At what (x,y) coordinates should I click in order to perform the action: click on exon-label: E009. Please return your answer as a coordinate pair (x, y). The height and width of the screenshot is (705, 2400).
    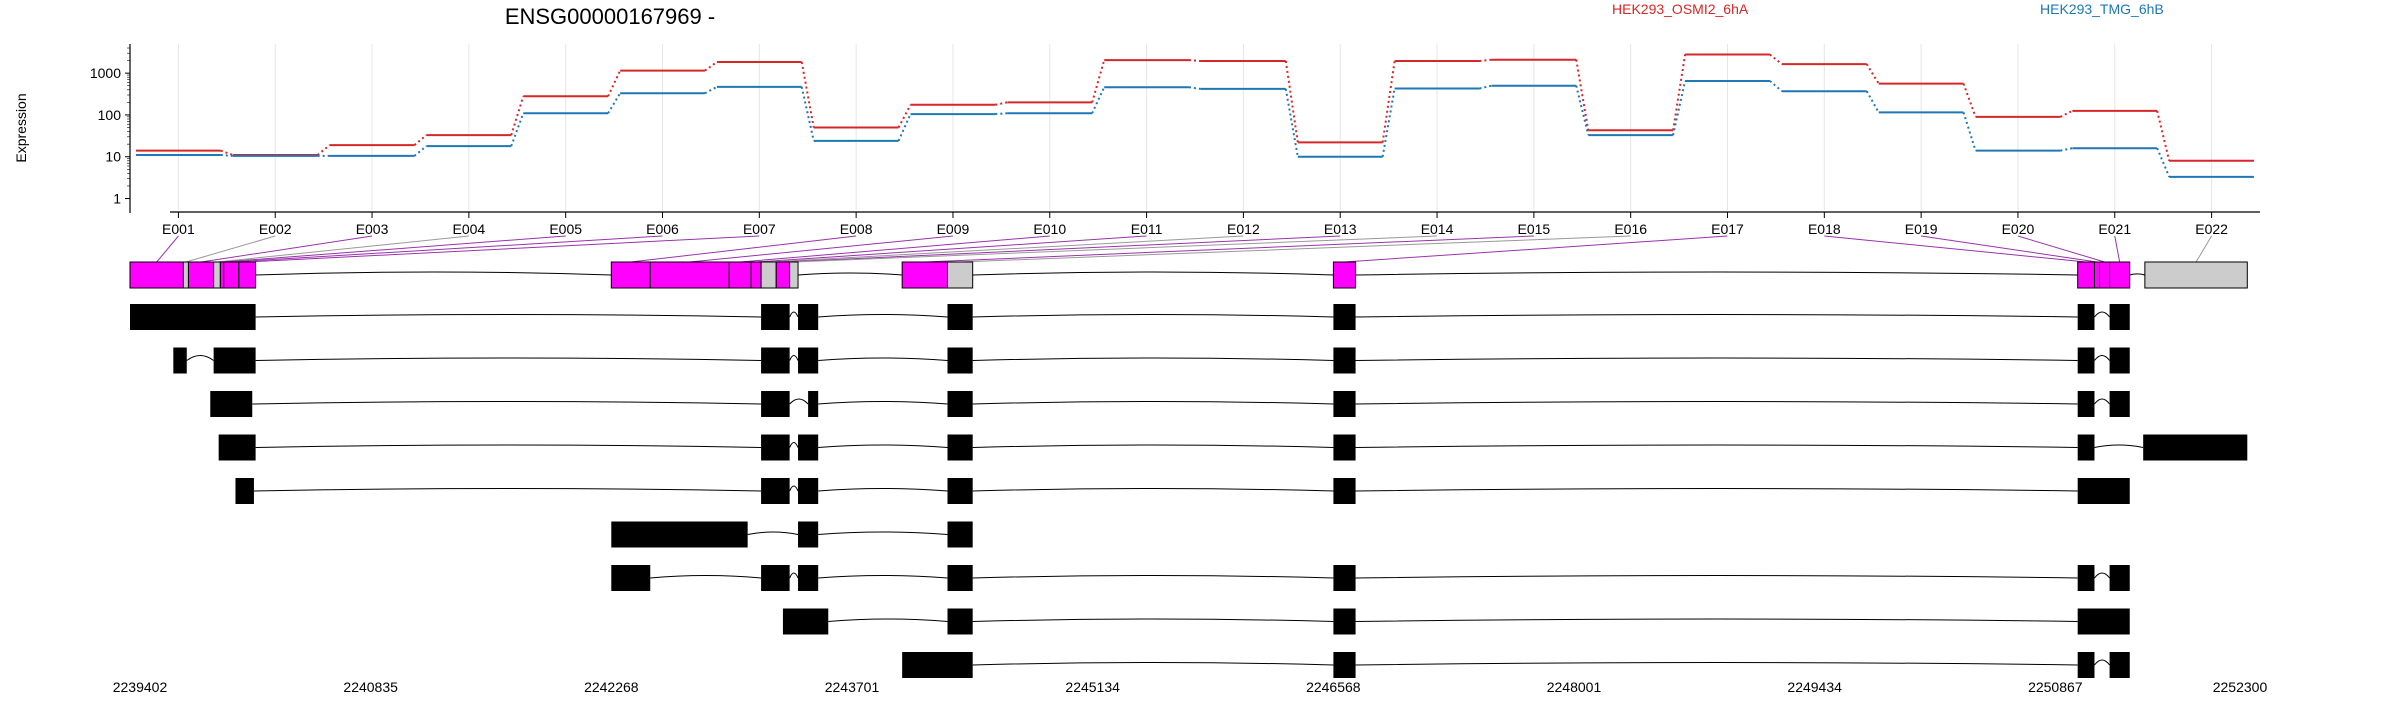
    Looking at the image, I should click on (953, 229).